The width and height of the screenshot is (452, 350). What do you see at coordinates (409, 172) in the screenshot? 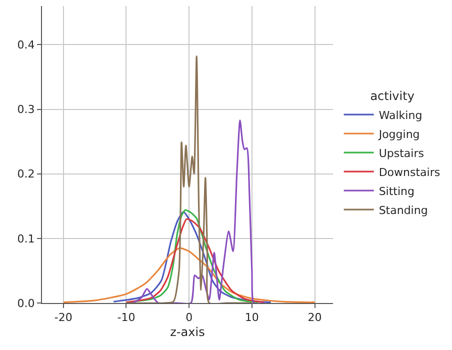
I see `legend-label: Downstairs` at bounding box center [409, 172].